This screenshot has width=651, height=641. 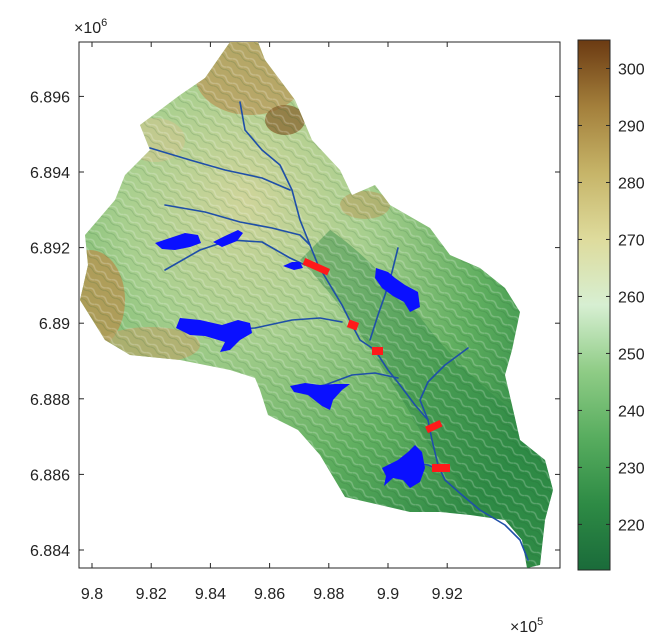 What do you see at coordinates (50, 173) in the screenshot?
I see `y-tick-label: 6.894` at bounding box center [50, 173].